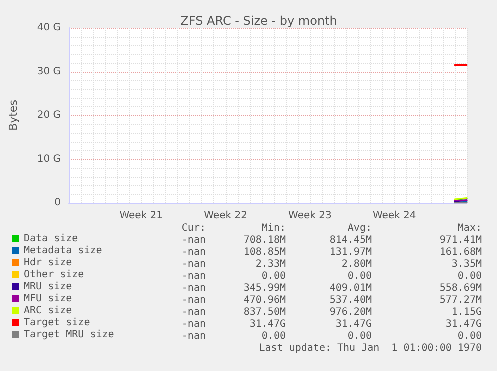  Describe the element at coordinates (259, 21) in the screenshot. I see `chart-title: ZFS ARC - Size - by month` at that location.